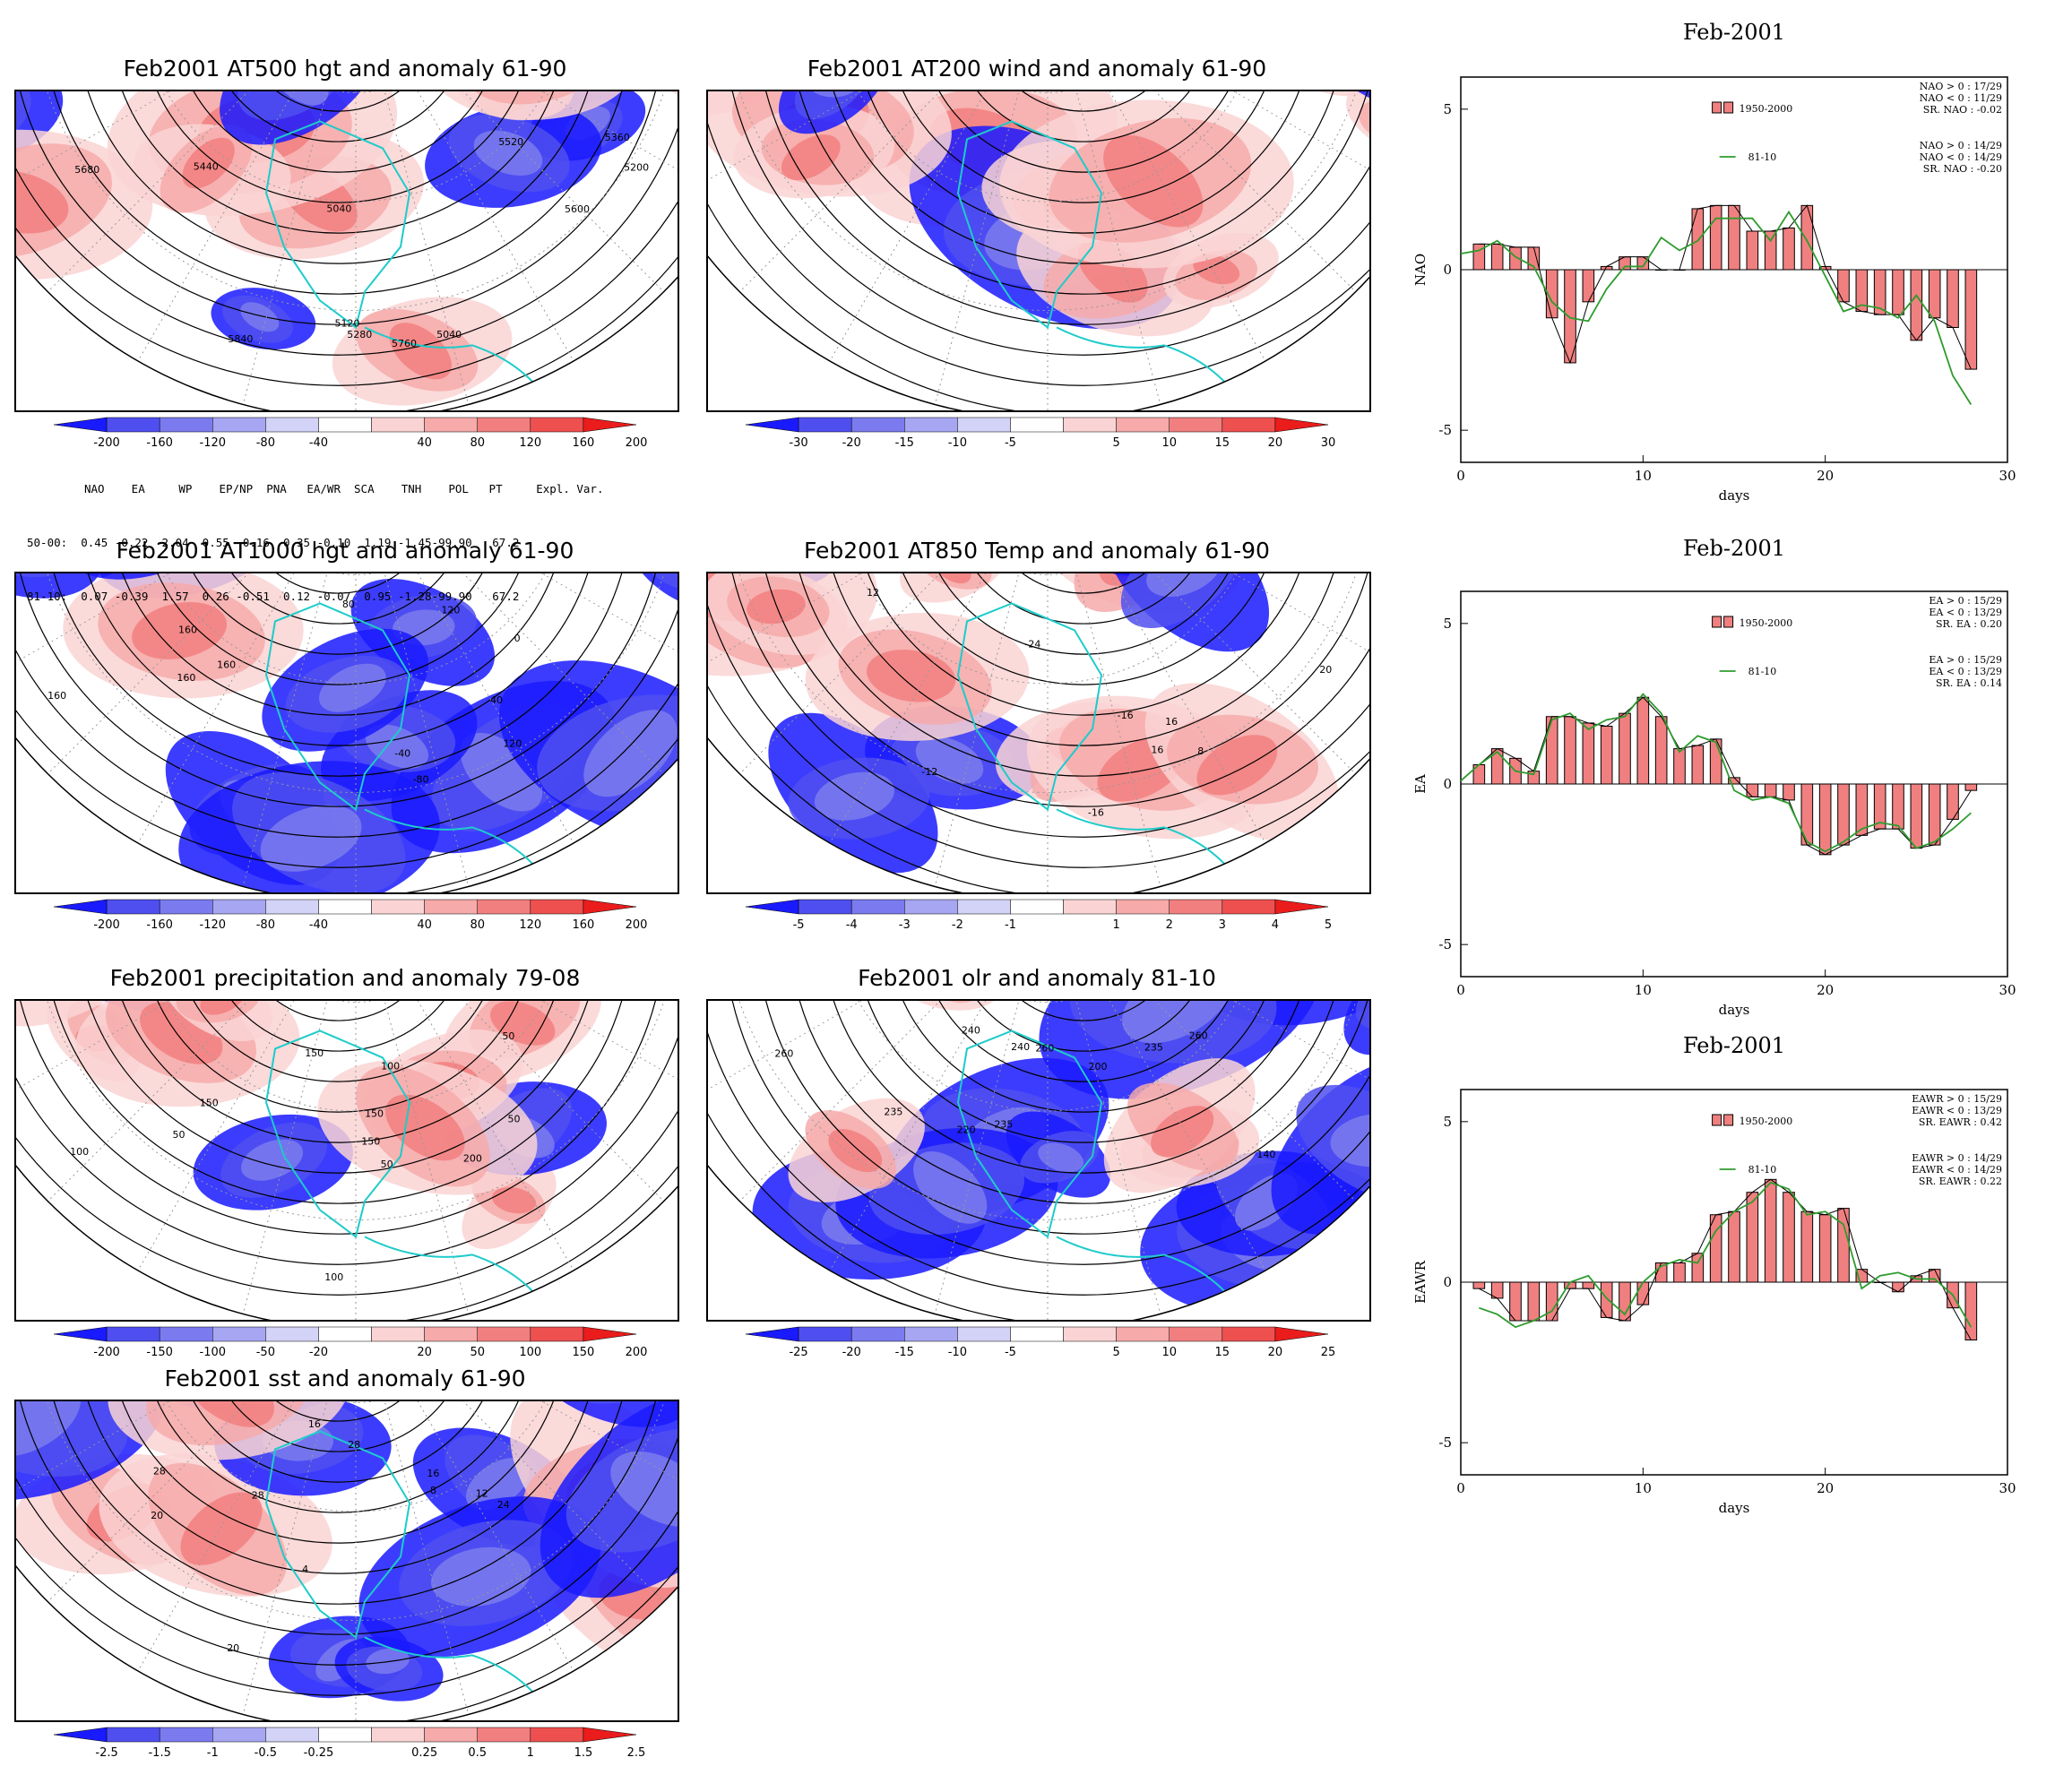 The image size is (2072, 1792). What do you see at coordinates (583, 925) in the screenshot?
I see `colorbar-tick-label: 160` at bounding box center [583, 925].